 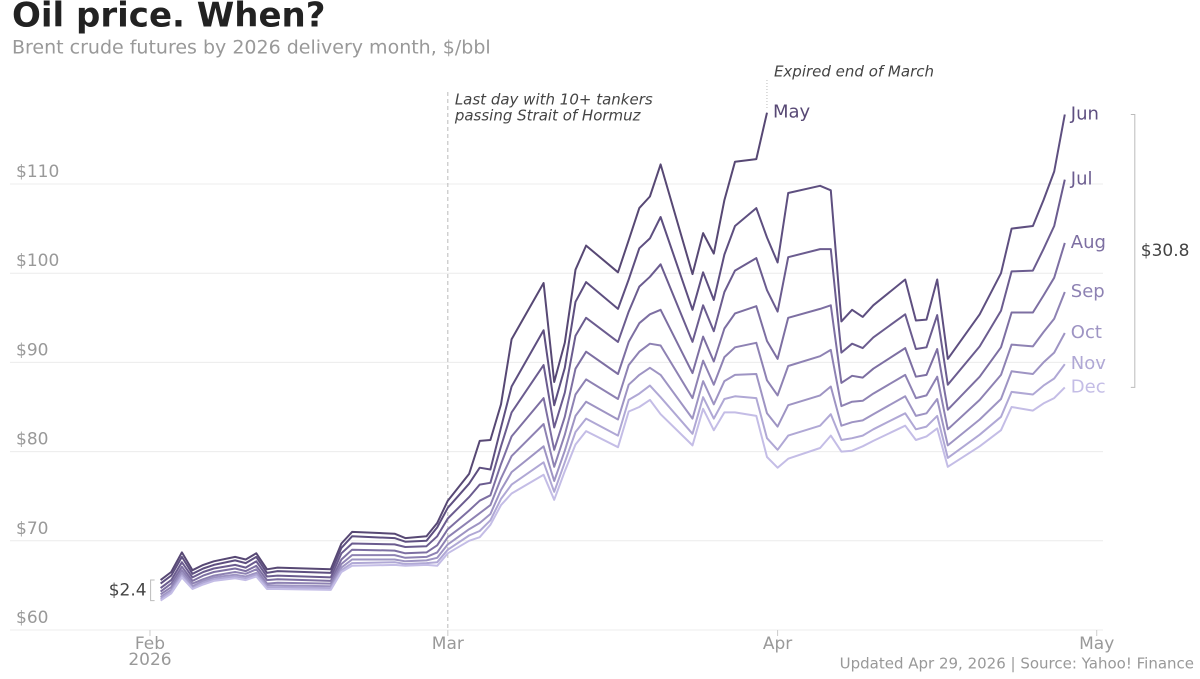 I want to click on y-tick-label: $60, so click(x=32, y=618).